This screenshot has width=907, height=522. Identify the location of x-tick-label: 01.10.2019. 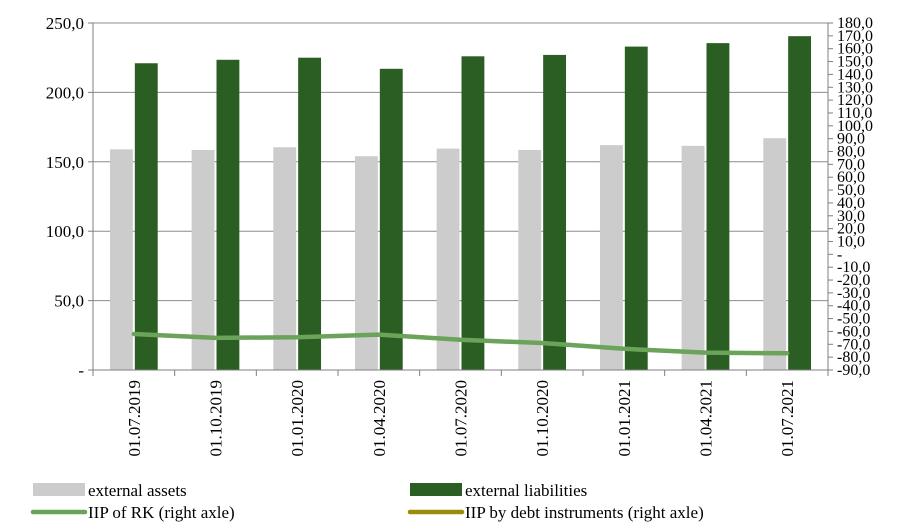
(216, 418).